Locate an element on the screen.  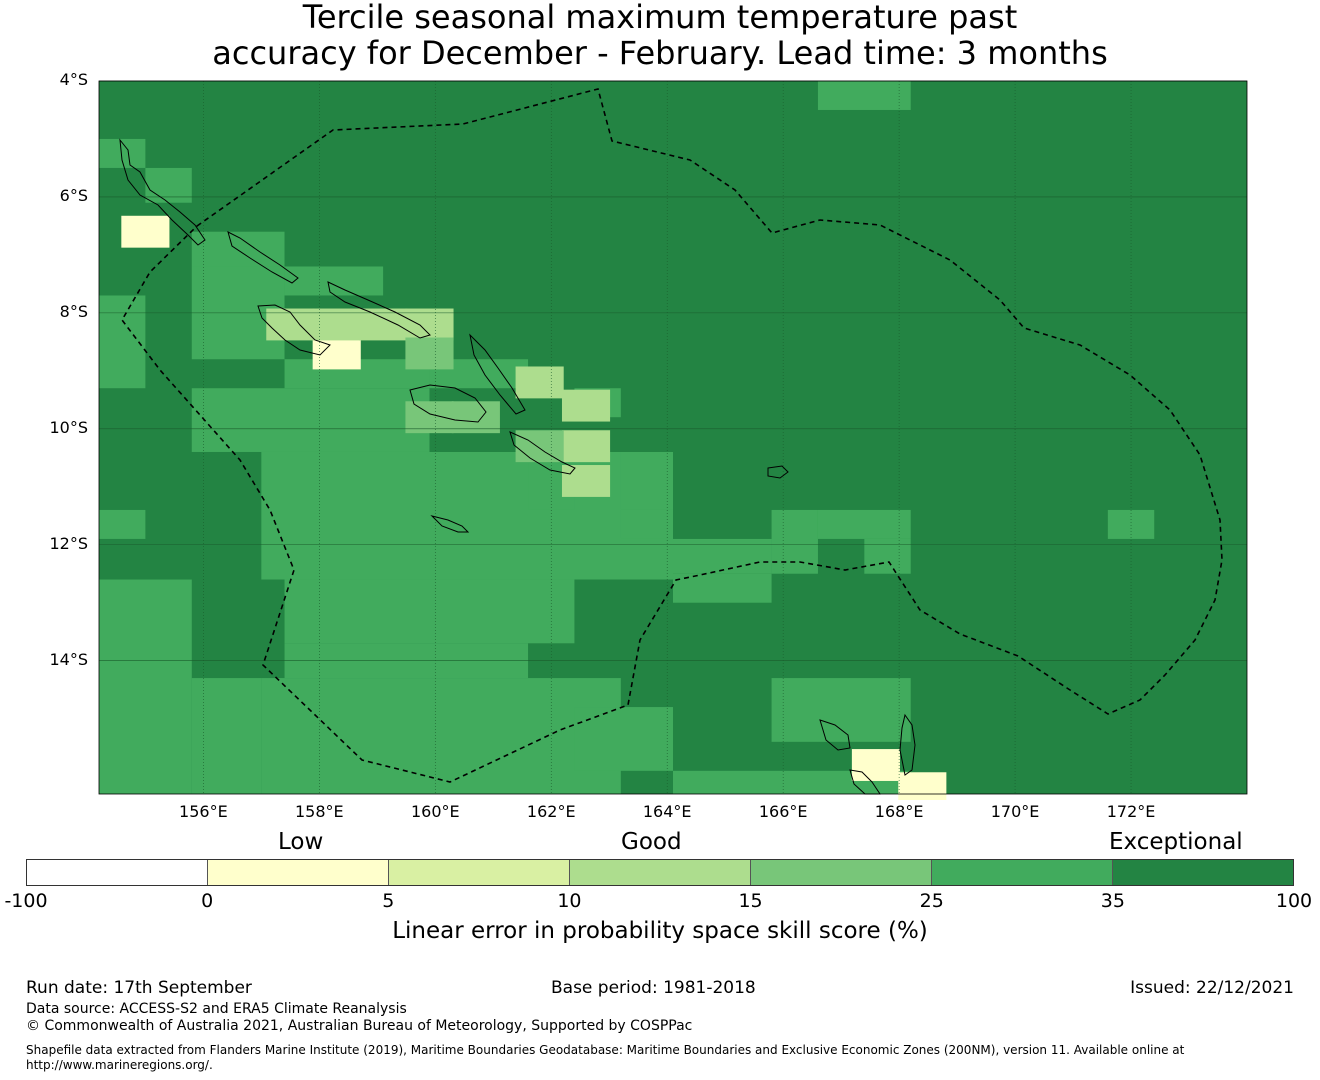
base-period: Base period: 1981-2018 is located at coordinates (653, 988).